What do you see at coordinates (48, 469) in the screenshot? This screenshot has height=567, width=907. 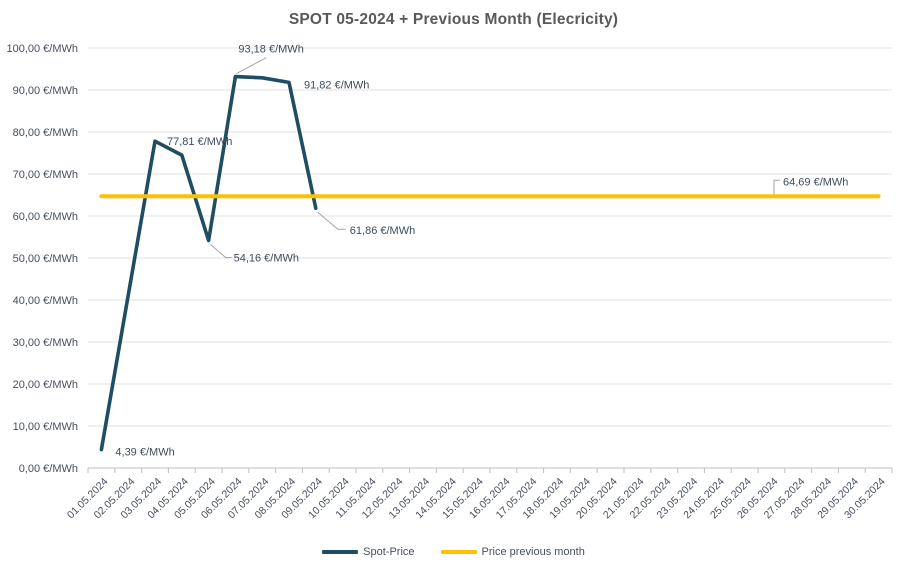 I see `y-axis-label: 0,00 €/MWh` at bounding box center [48, 469].